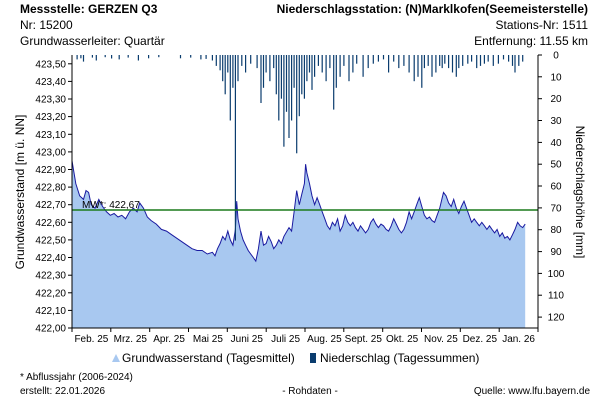  What do you see at coordinates (116, 358) in the screenshot?
I see `legend-swatch-groundwater` at bounding box center [116, 358].